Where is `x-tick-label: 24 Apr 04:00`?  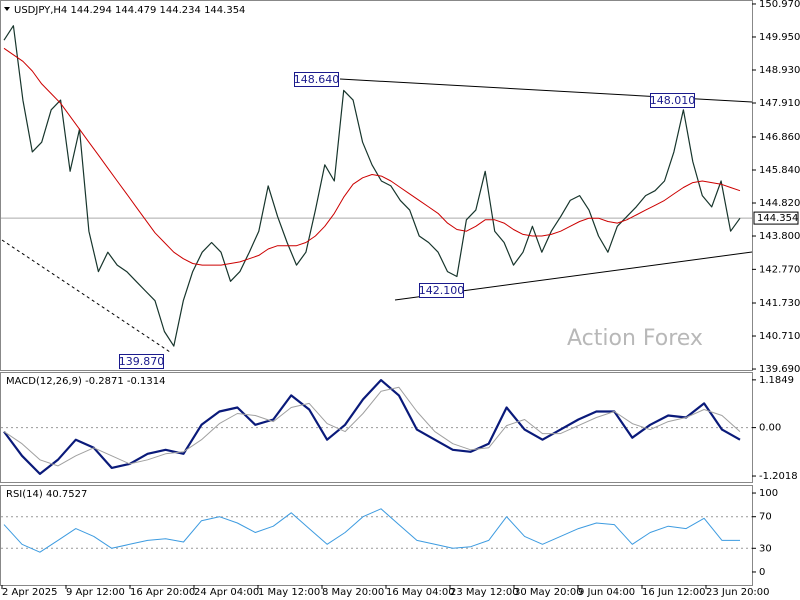 x-tick-label: 24 Apr 04:00 is located at coordinates (226, 592).